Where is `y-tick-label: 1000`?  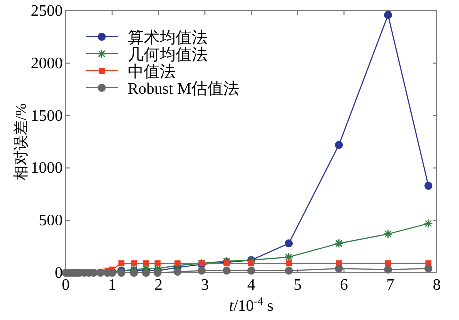
y-tick-label: 1000 is located at coordinates (47, 169).